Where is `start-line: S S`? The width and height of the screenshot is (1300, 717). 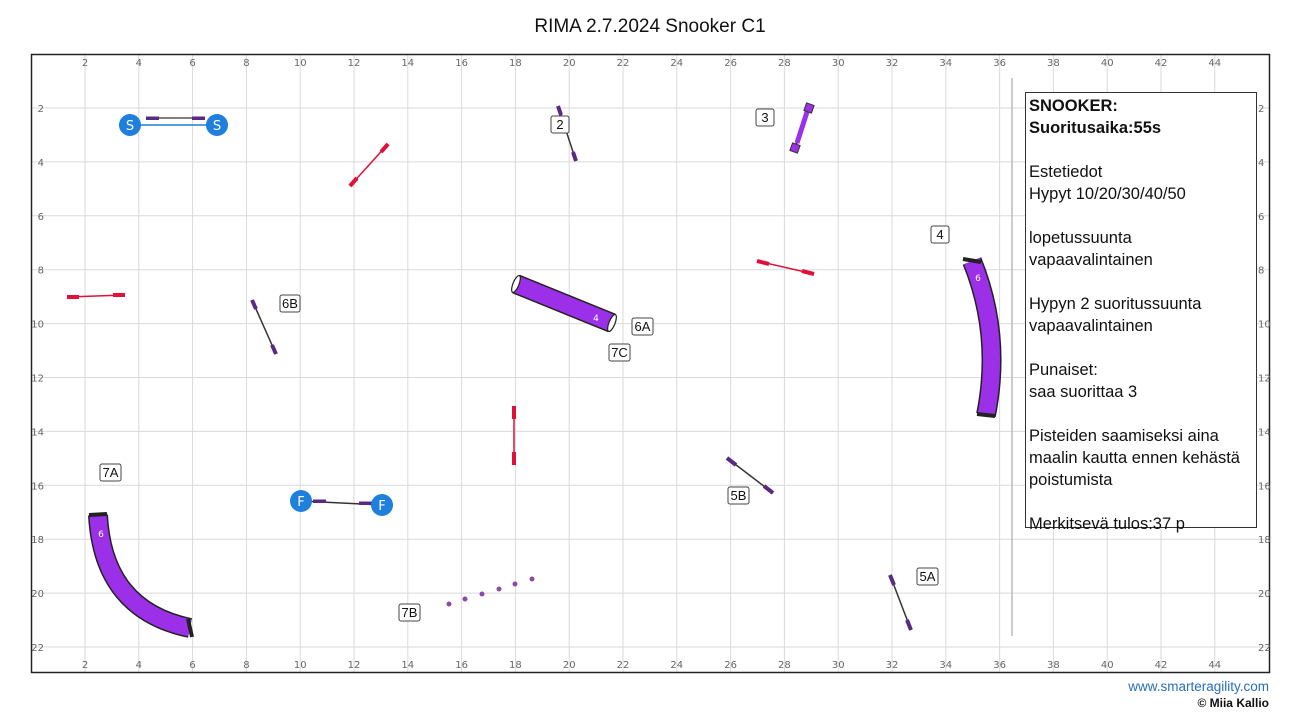 start-line: S S is located at coordinates (173, 125).